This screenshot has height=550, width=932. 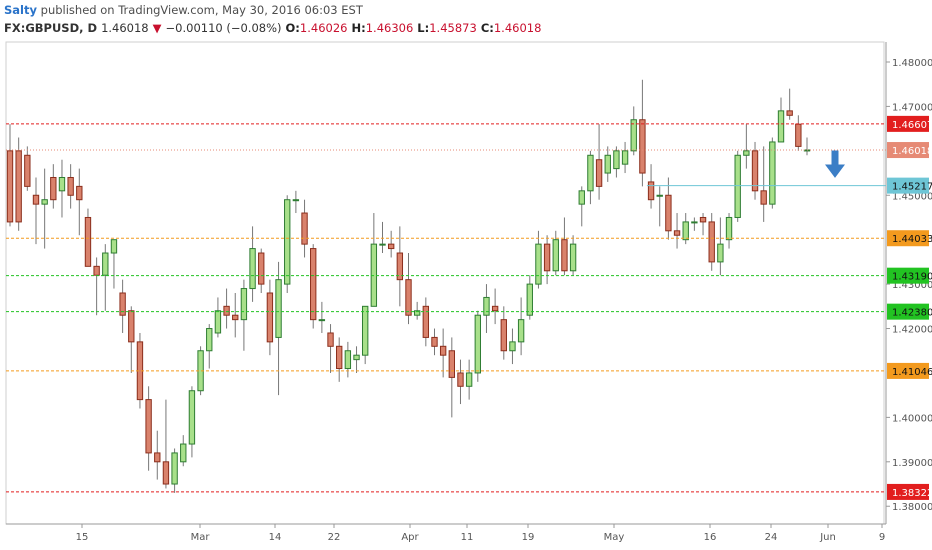 What do you see at coordinates (389, 28) in the screenshot?
I see `high-value: 1.46306` at bounding box center [389, 28].